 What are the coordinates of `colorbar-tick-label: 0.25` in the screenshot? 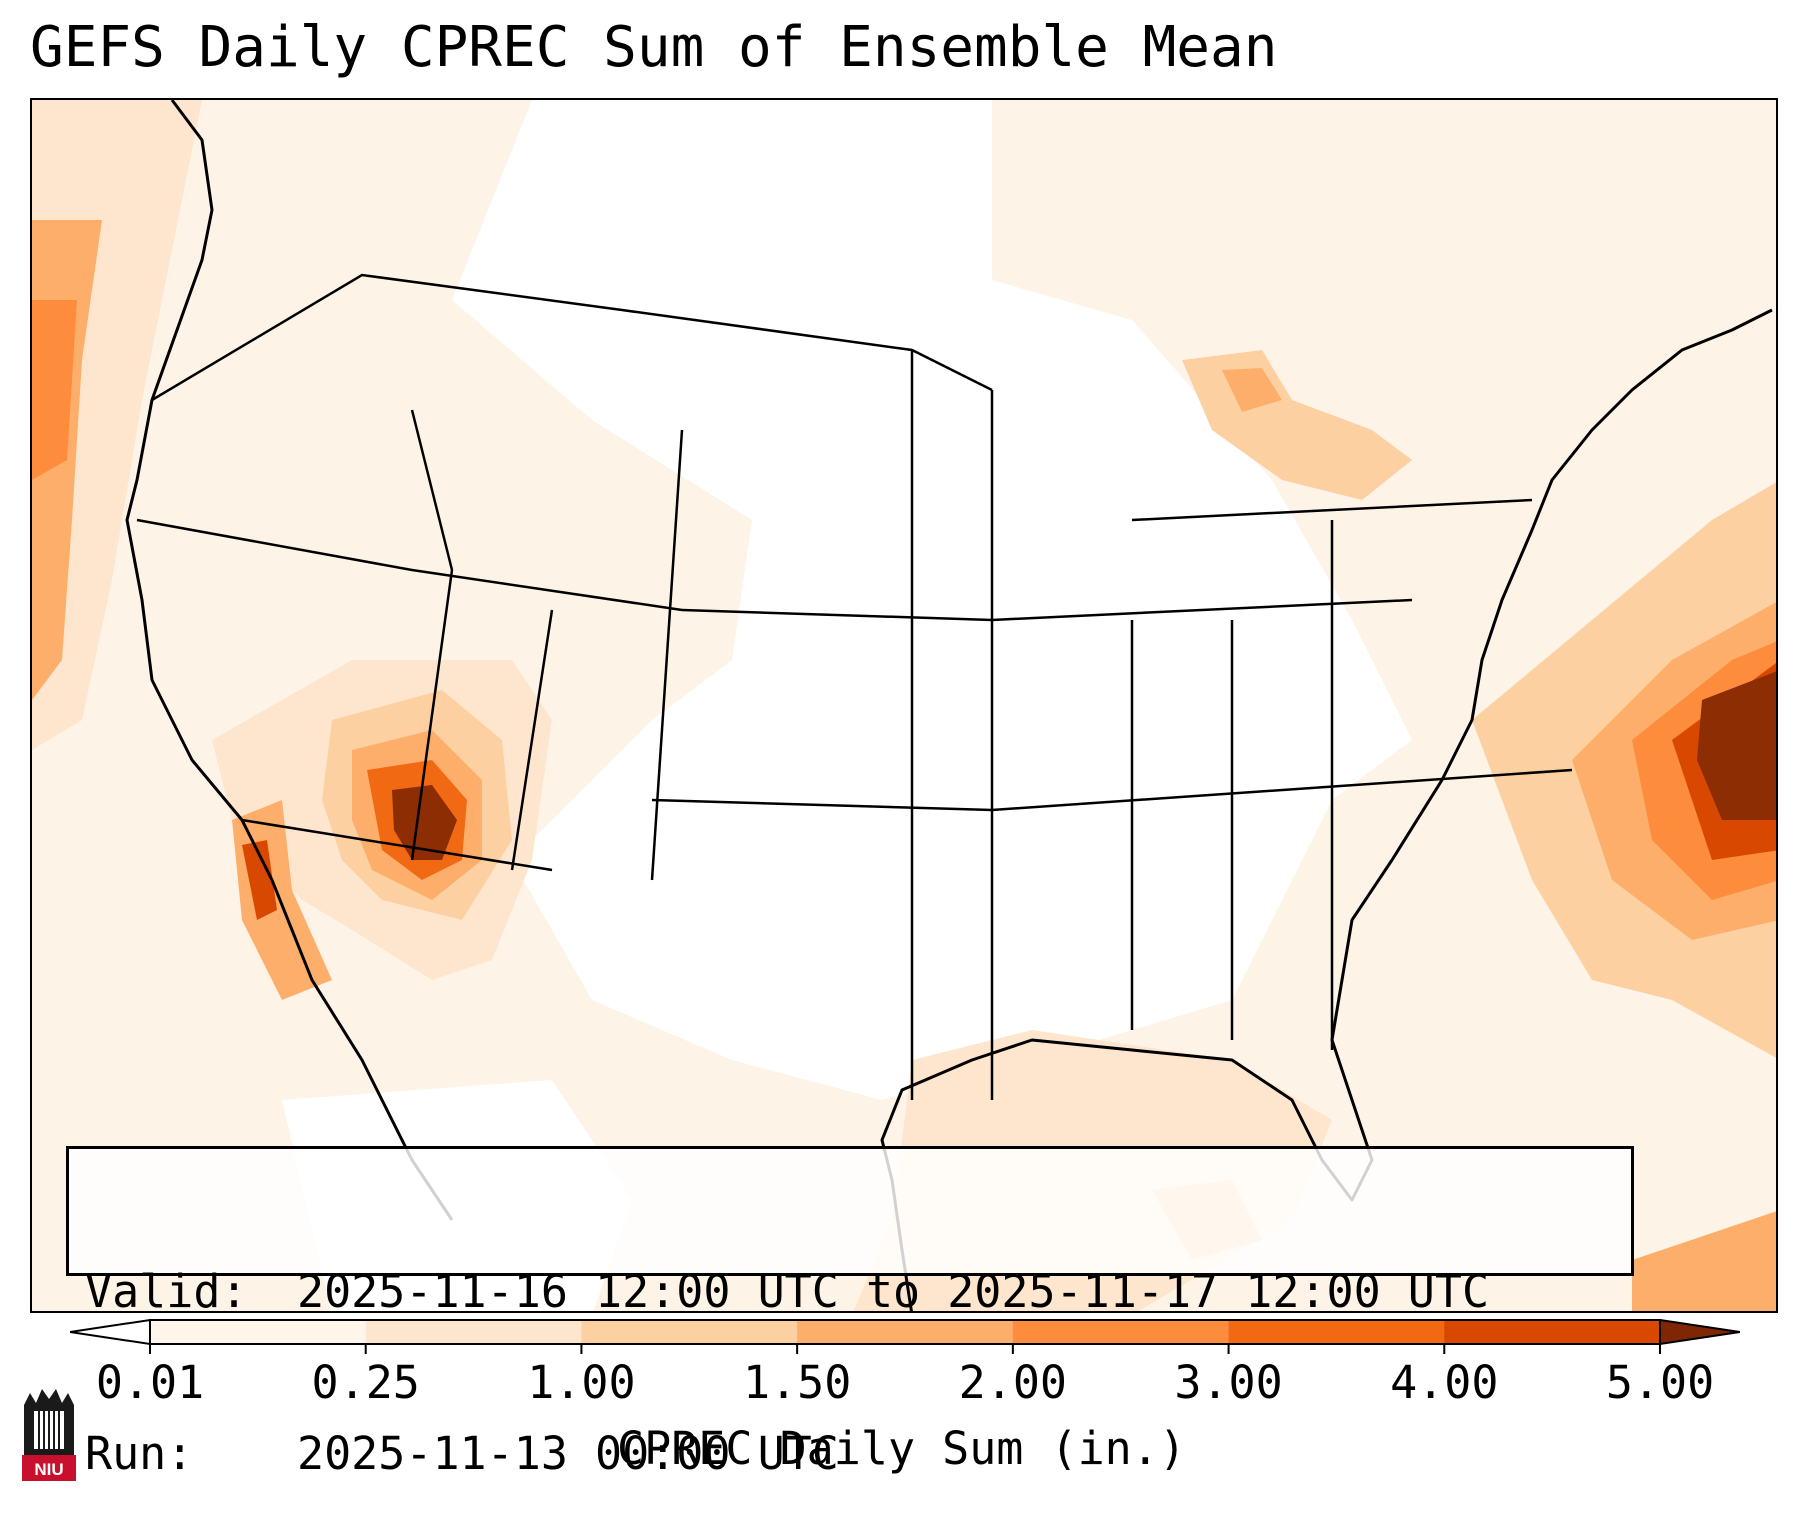 It's located at (365, 1382).